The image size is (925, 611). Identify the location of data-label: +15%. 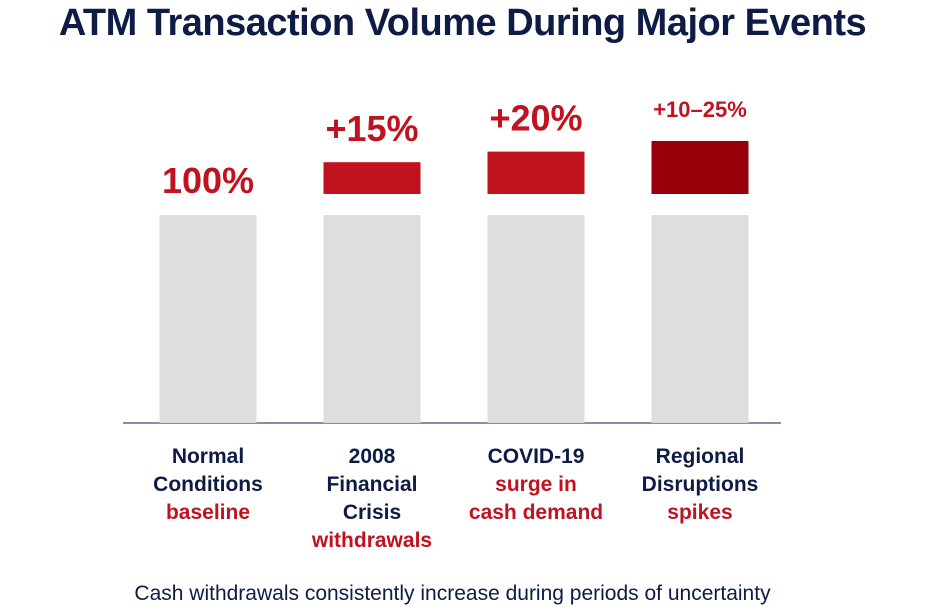
(371, 128).